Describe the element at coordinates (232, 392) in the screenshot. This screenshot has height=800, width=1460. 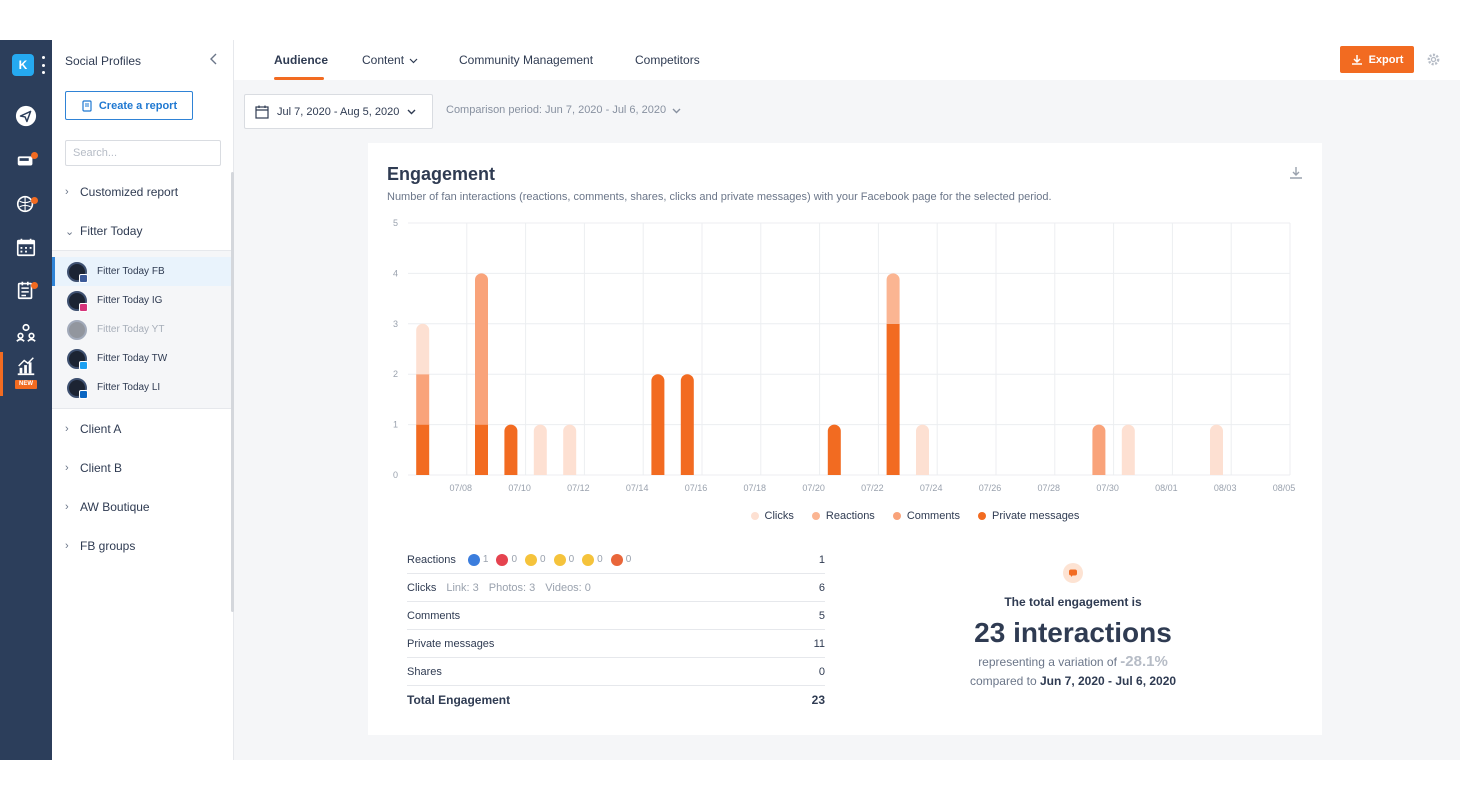
I see `sidebar-scrollbar` at that location.